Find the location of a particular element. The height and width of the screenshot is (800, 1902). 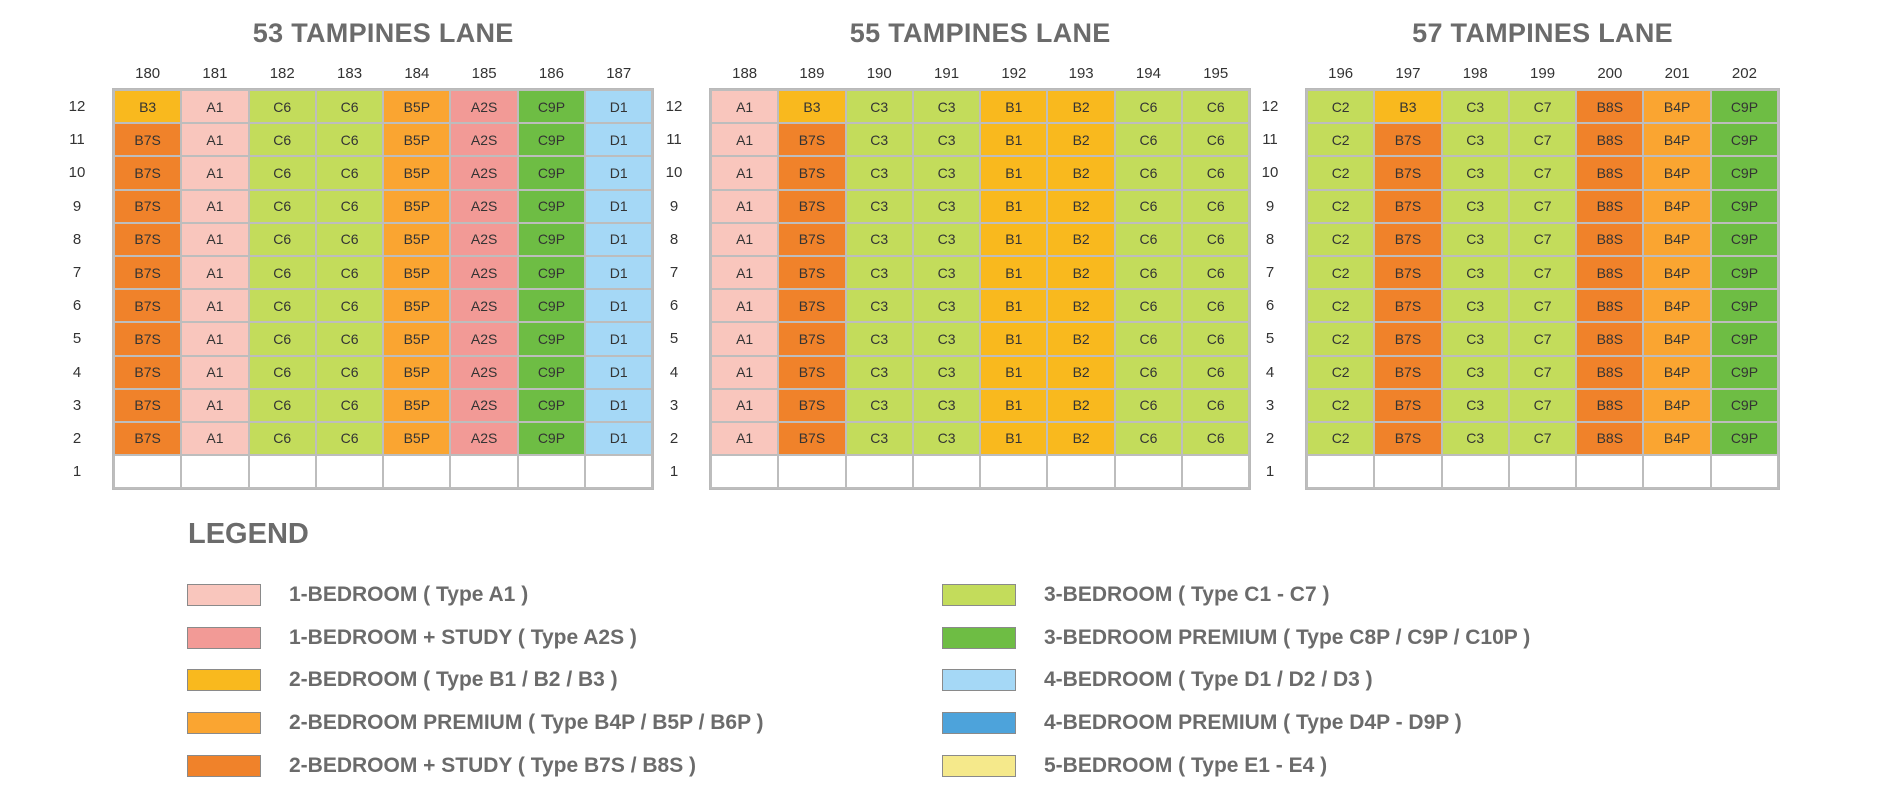

legend-label: 2-BEDROOM + STUDY ( Type B7S / B8S ) is located at coordinates (493, 765).